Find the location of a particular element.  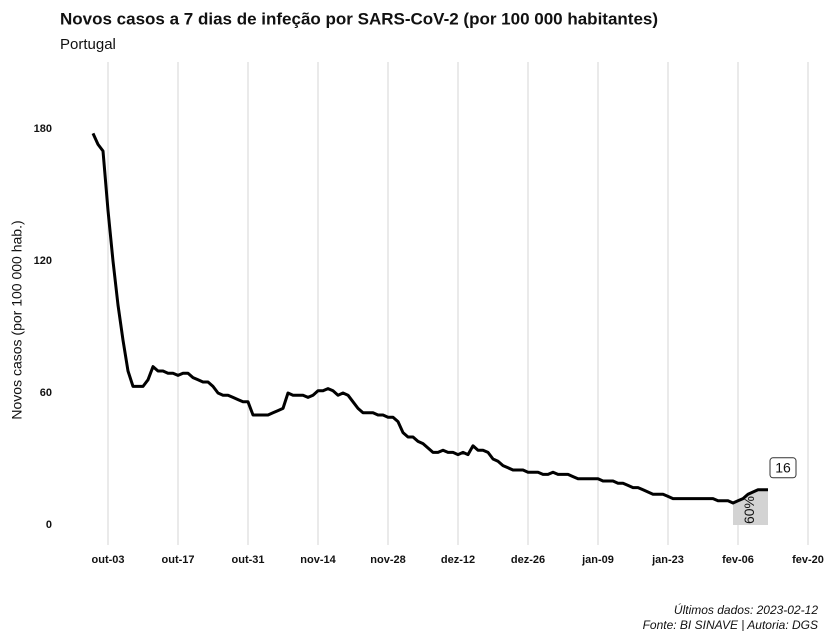

x-tick-label: dez-26 is located at coordinates (528, 560).